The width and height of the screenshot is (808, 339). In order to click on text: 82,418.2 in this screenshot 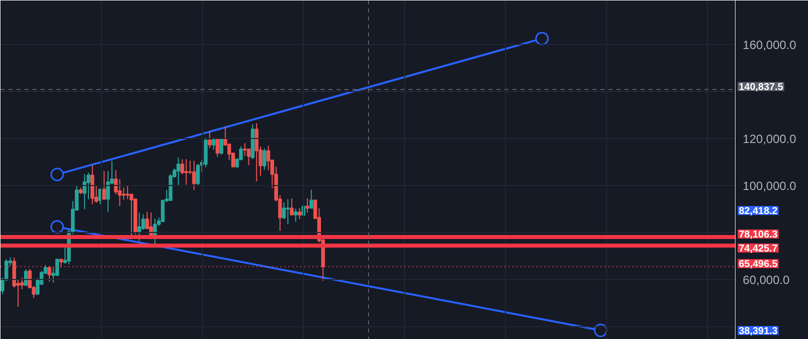, I will do `click(758, 211)`.